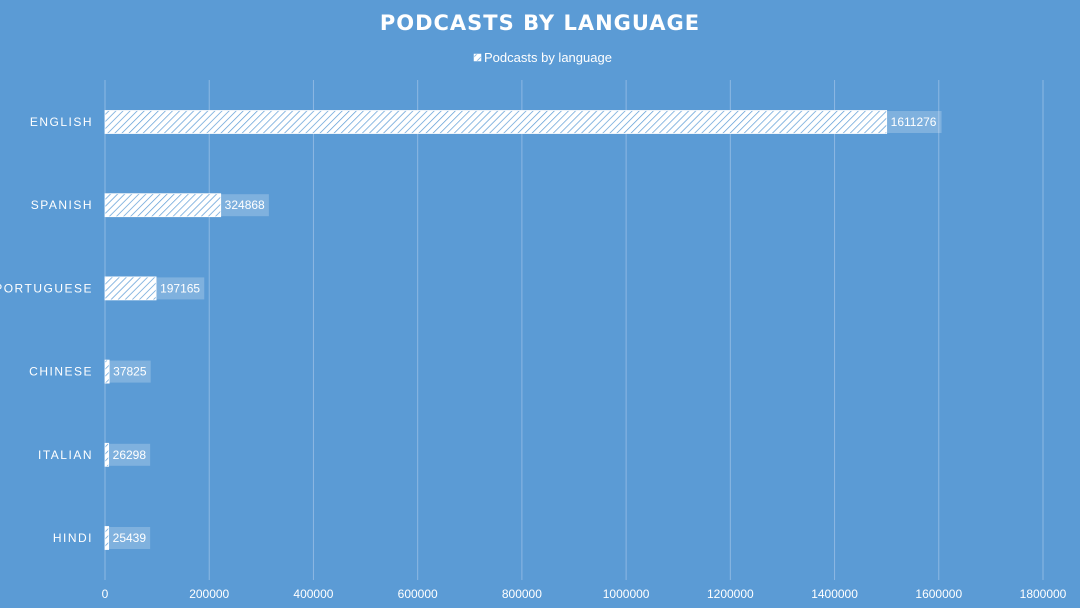  I want to click on category-label: HINDI, so click(73, 538).